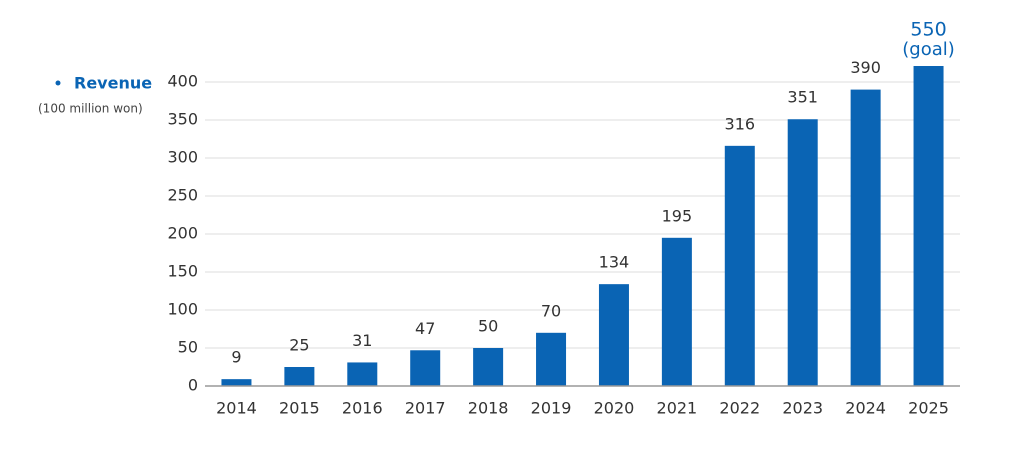  I want to click on x-tick-label: 2019, so click(551, 408).